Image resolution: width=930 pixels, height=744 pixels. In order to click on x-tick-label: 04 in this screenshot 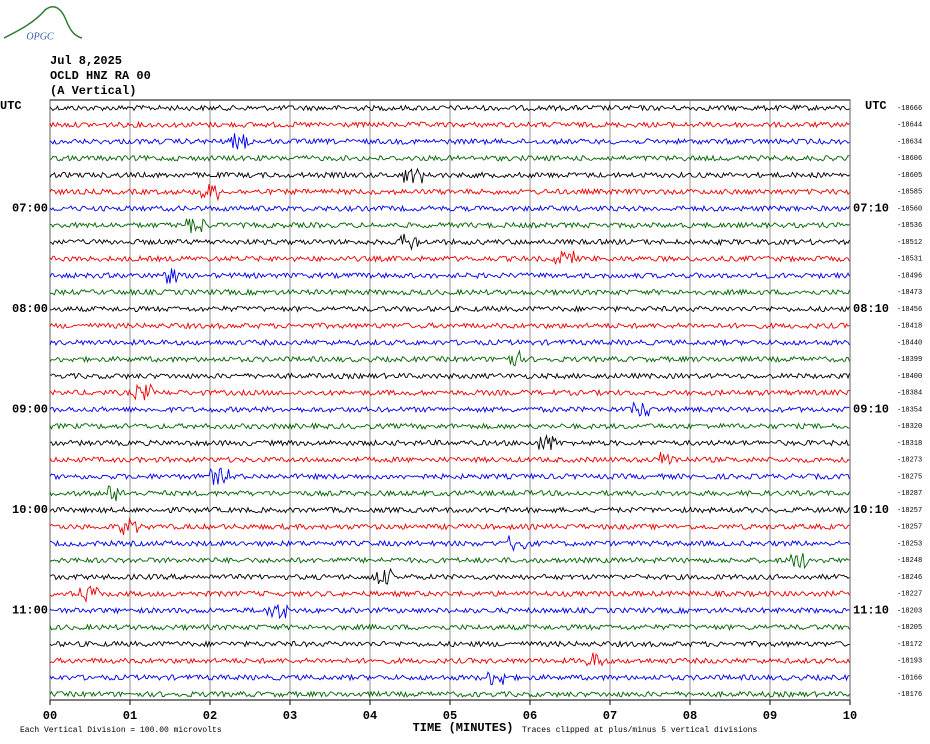, I will do `click(370, 716)`.